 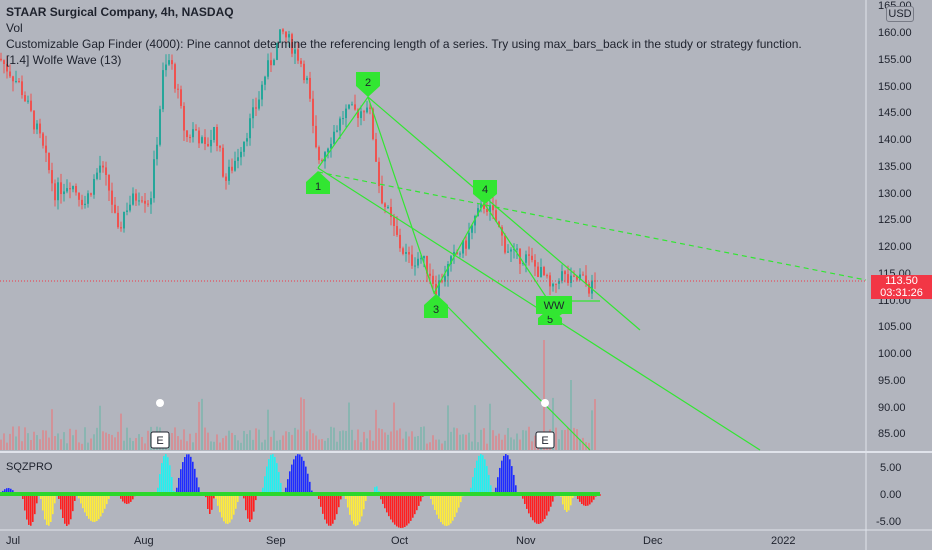 What do you see at coordinates (64, 60) in the screenshot?
I see `wolfe-wave-indicator-label: [1.4] Wolfe Wave (13)` at bounding box center [64, 60].